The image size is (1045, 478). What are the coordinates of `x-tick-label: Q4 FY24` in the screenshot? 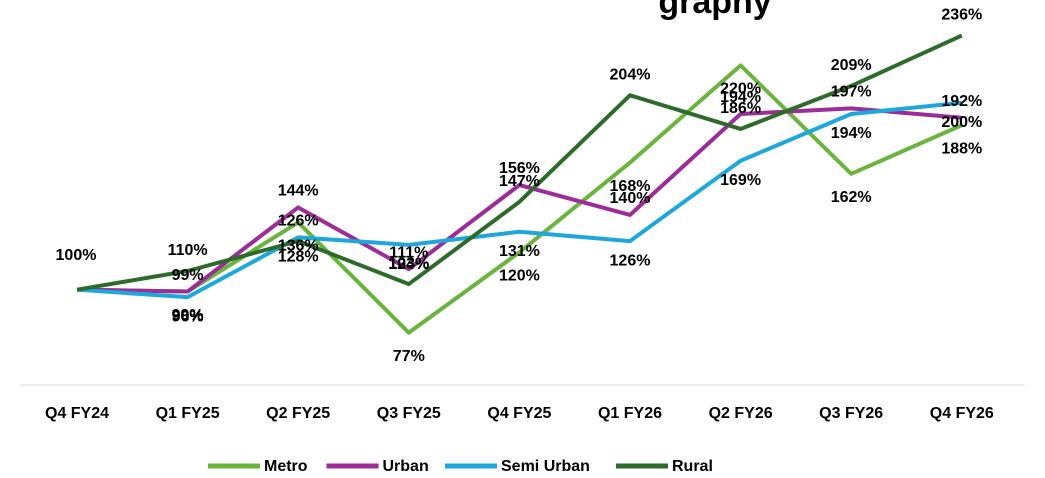 It's located at (77, 413).